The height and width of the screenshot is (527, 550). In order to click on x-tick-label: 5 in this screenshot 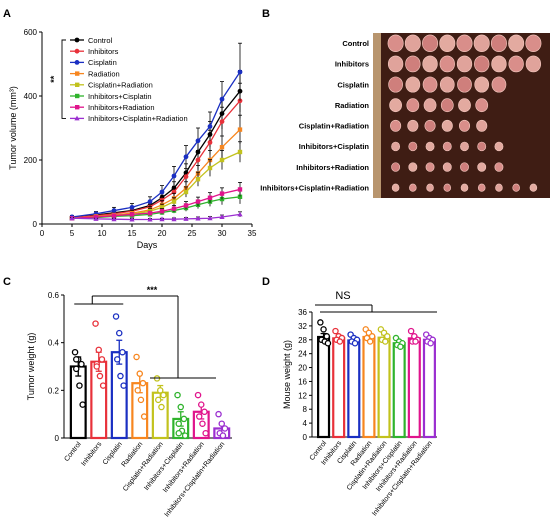, I will do `click(72, 233)`.